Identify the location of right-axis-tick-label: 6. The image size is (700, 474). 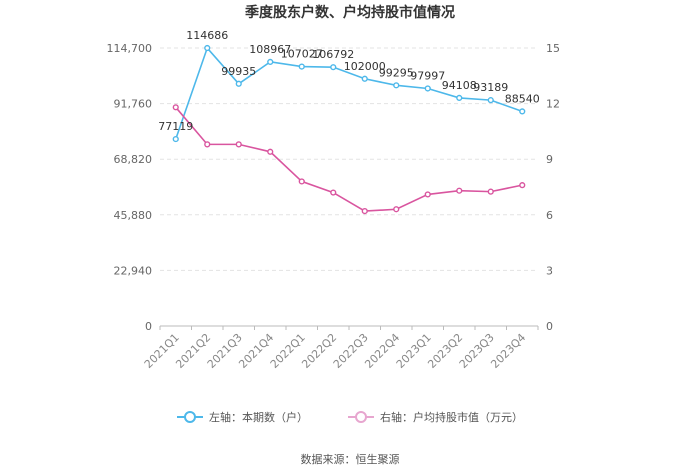
(549, 215).